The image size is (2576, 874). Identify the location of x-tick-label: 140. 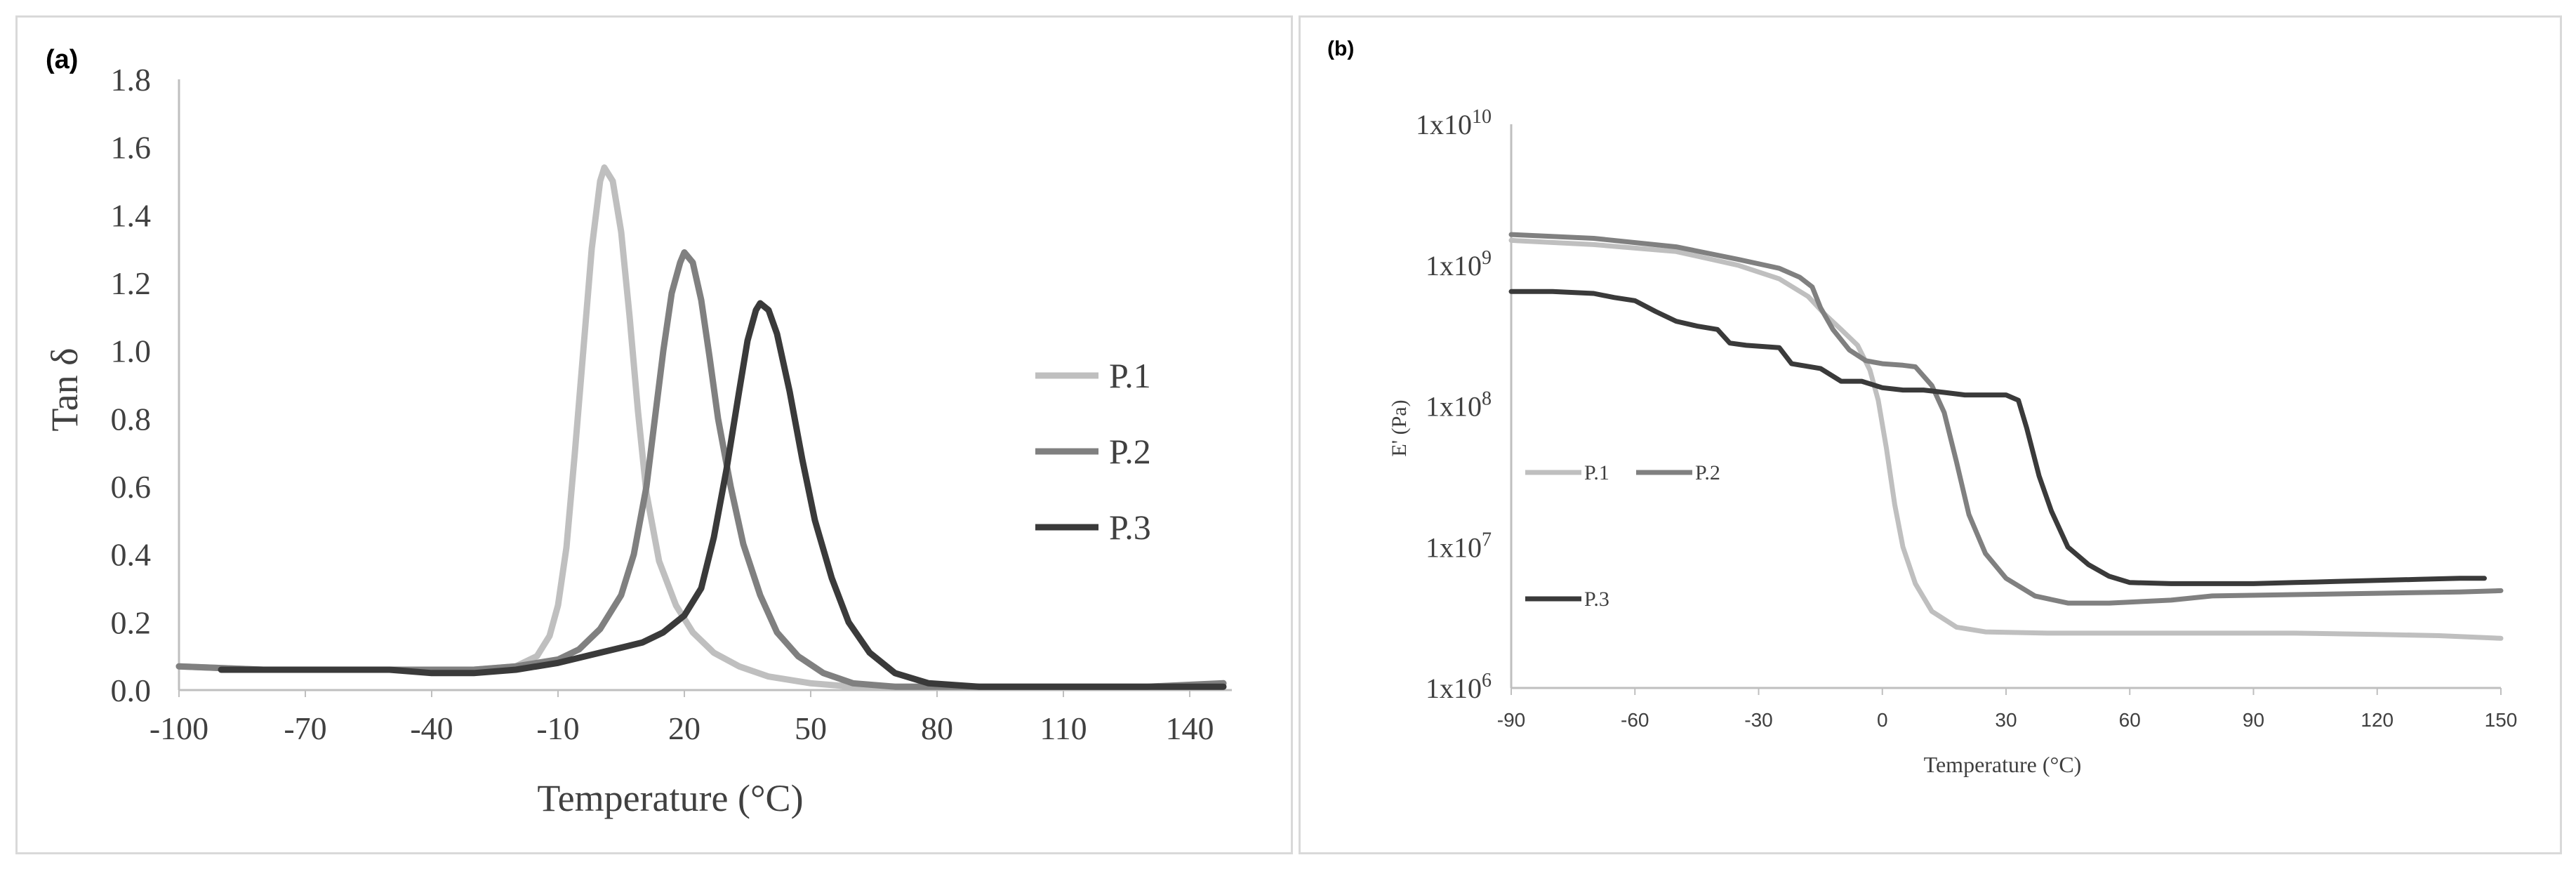
(1190, 728).